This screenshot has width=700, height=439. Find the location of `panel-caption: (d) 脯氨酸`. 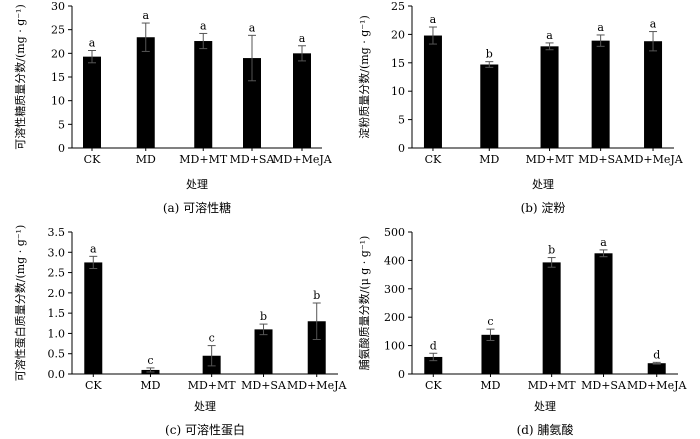

panel-caption: (d) 脯氨酸 is located at coordinates (545, 429).